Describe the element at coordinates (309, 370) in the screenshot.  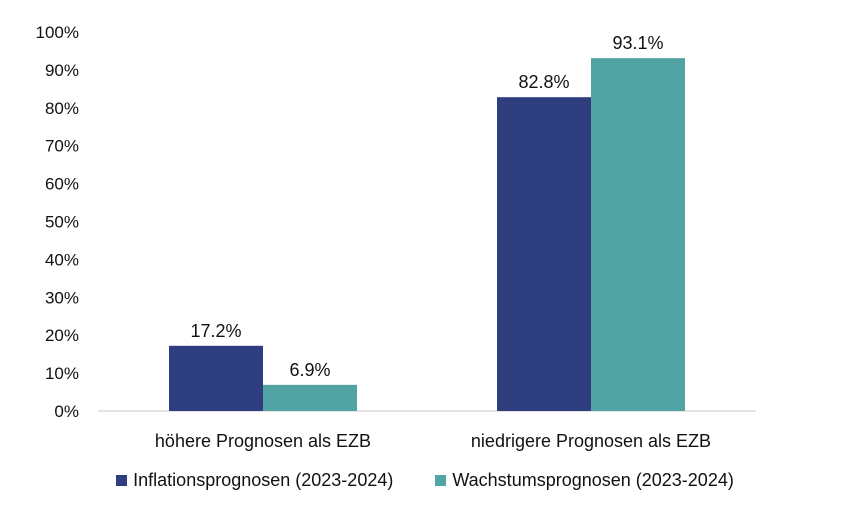
I see `data-label: 6.9%` at that location.